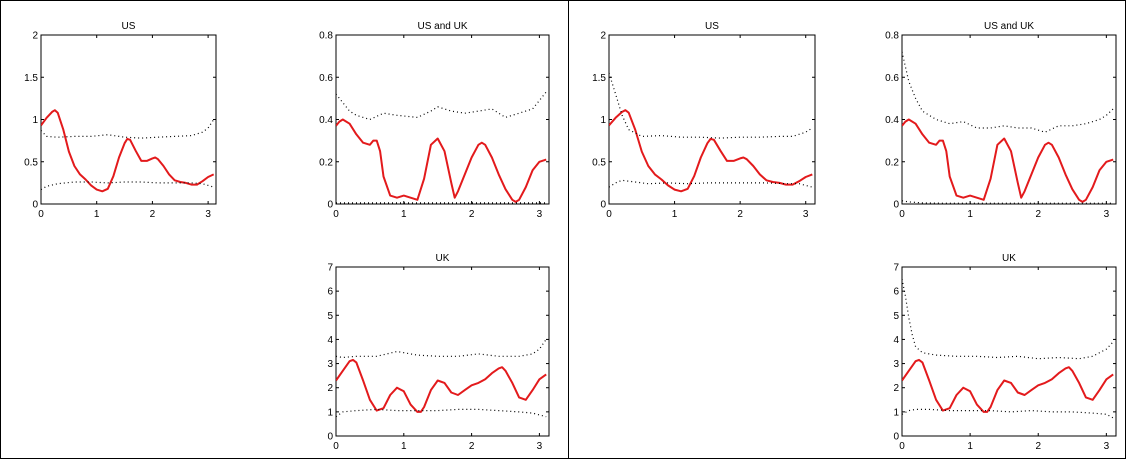 This screenshot has height=459, width=1126. I want to click on plot-right-us: US 0 1 2 3 0 0.5 1 1.5 2, so click(704, 120).